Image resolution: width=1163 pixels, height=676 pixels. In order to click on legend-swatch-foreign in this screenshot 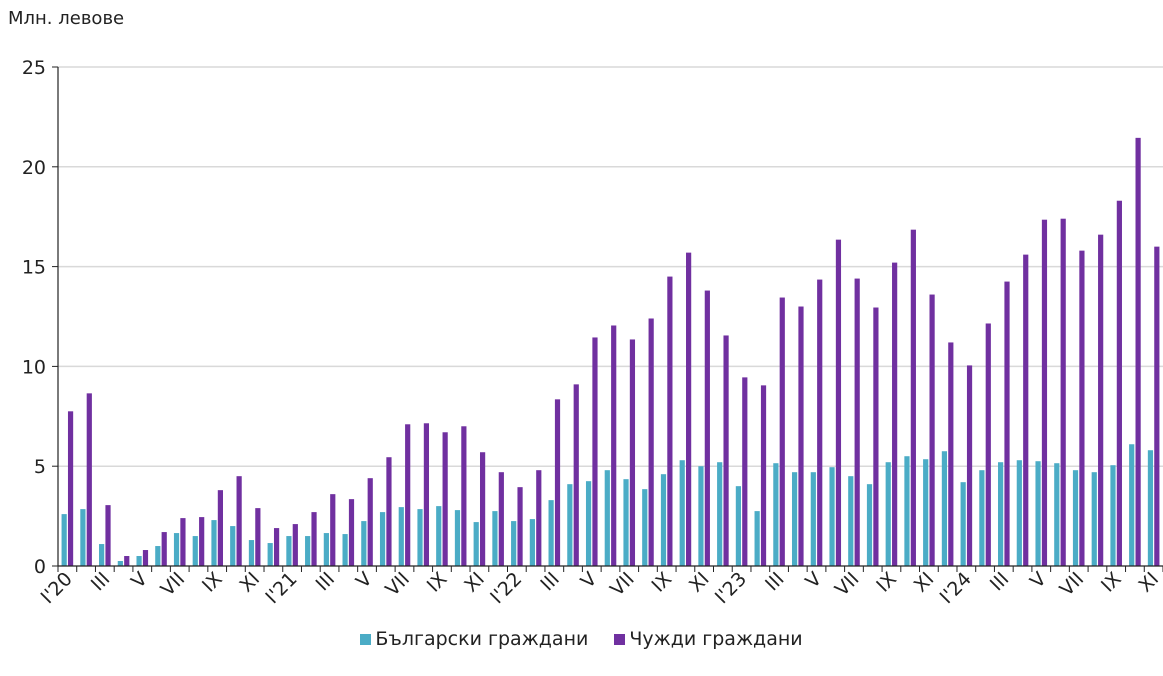, I will do `click(620, 639)`.